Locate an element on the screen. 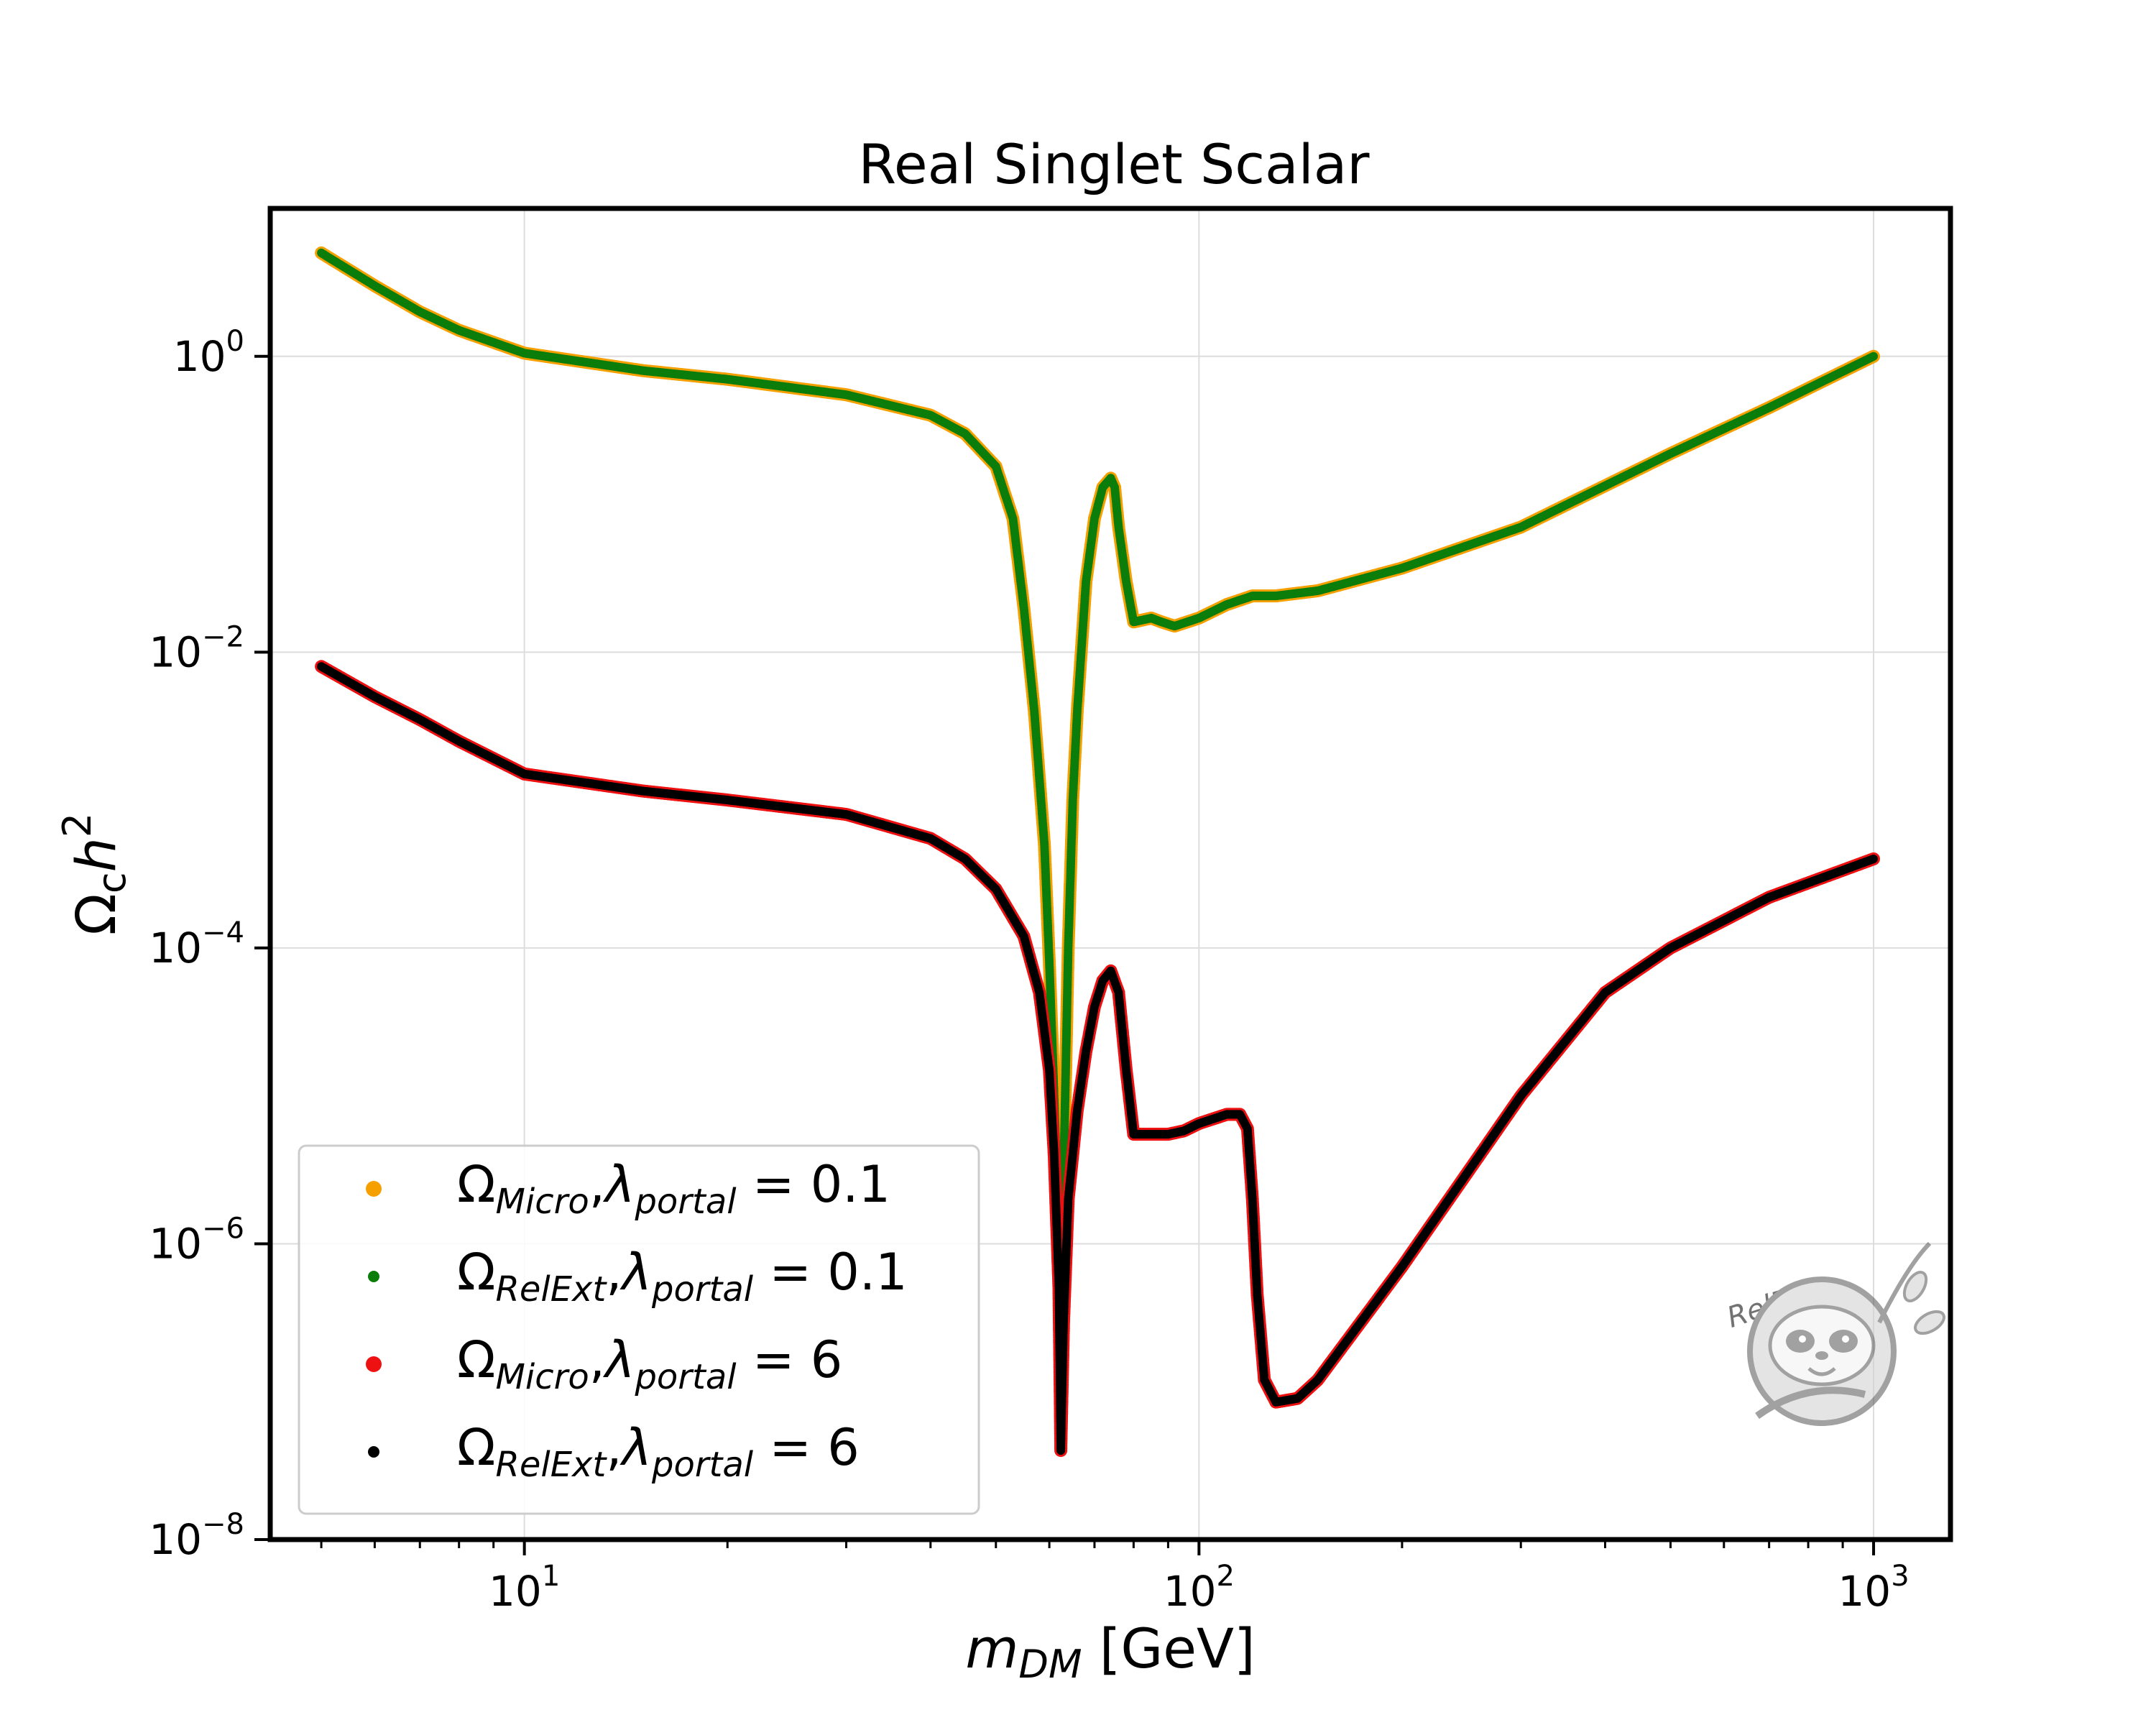  chart-title: Real Singlet Scalar is located at coordinates (1114, 164).